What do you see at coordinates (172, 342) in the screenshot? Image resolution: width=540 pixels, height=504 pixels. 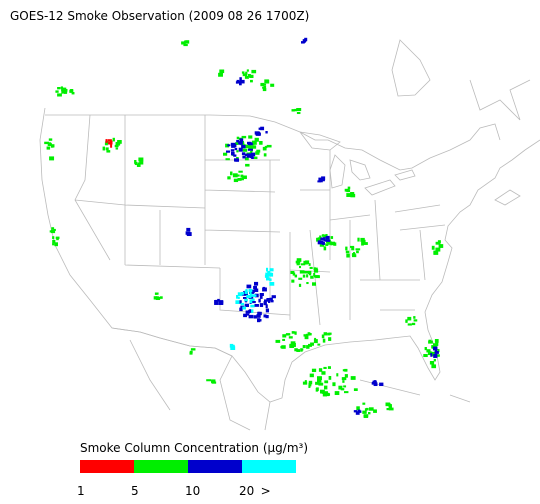 I see `us-mexico-border` at bounding box center [172, 342].